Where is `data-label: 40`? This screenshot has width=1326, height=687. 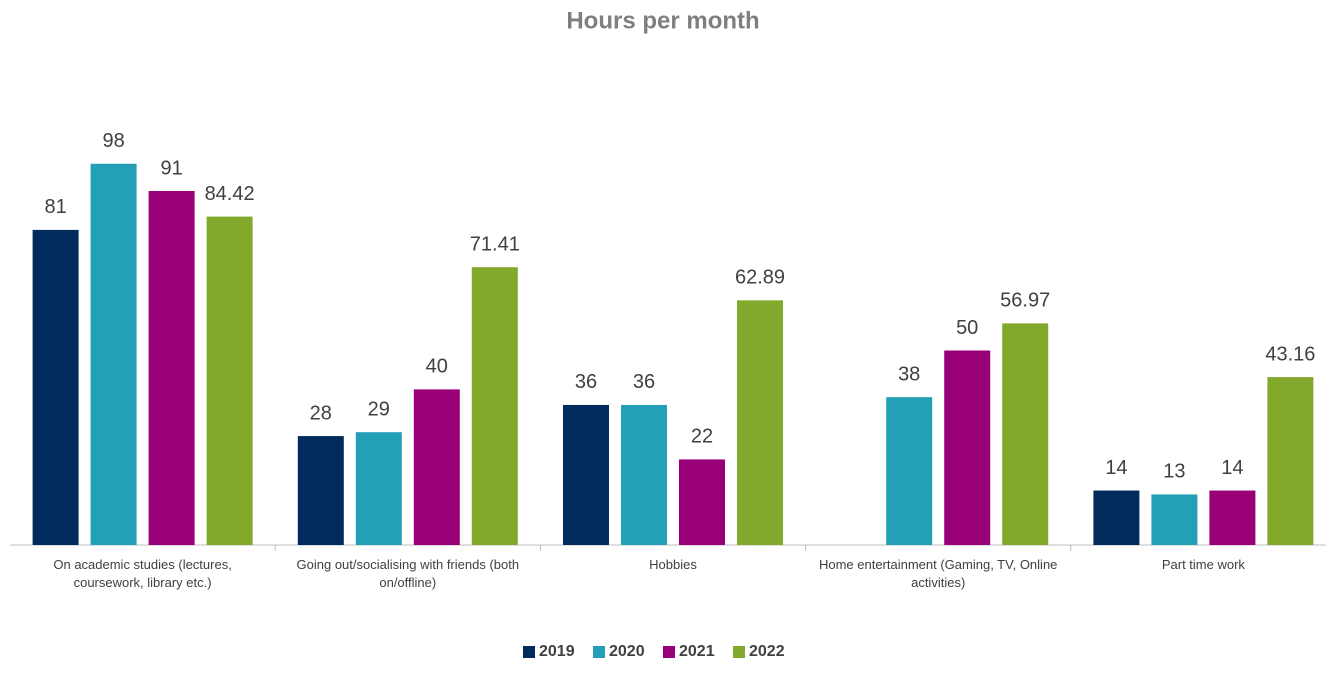
data-label: 40 is located at coordinates (437, 367).